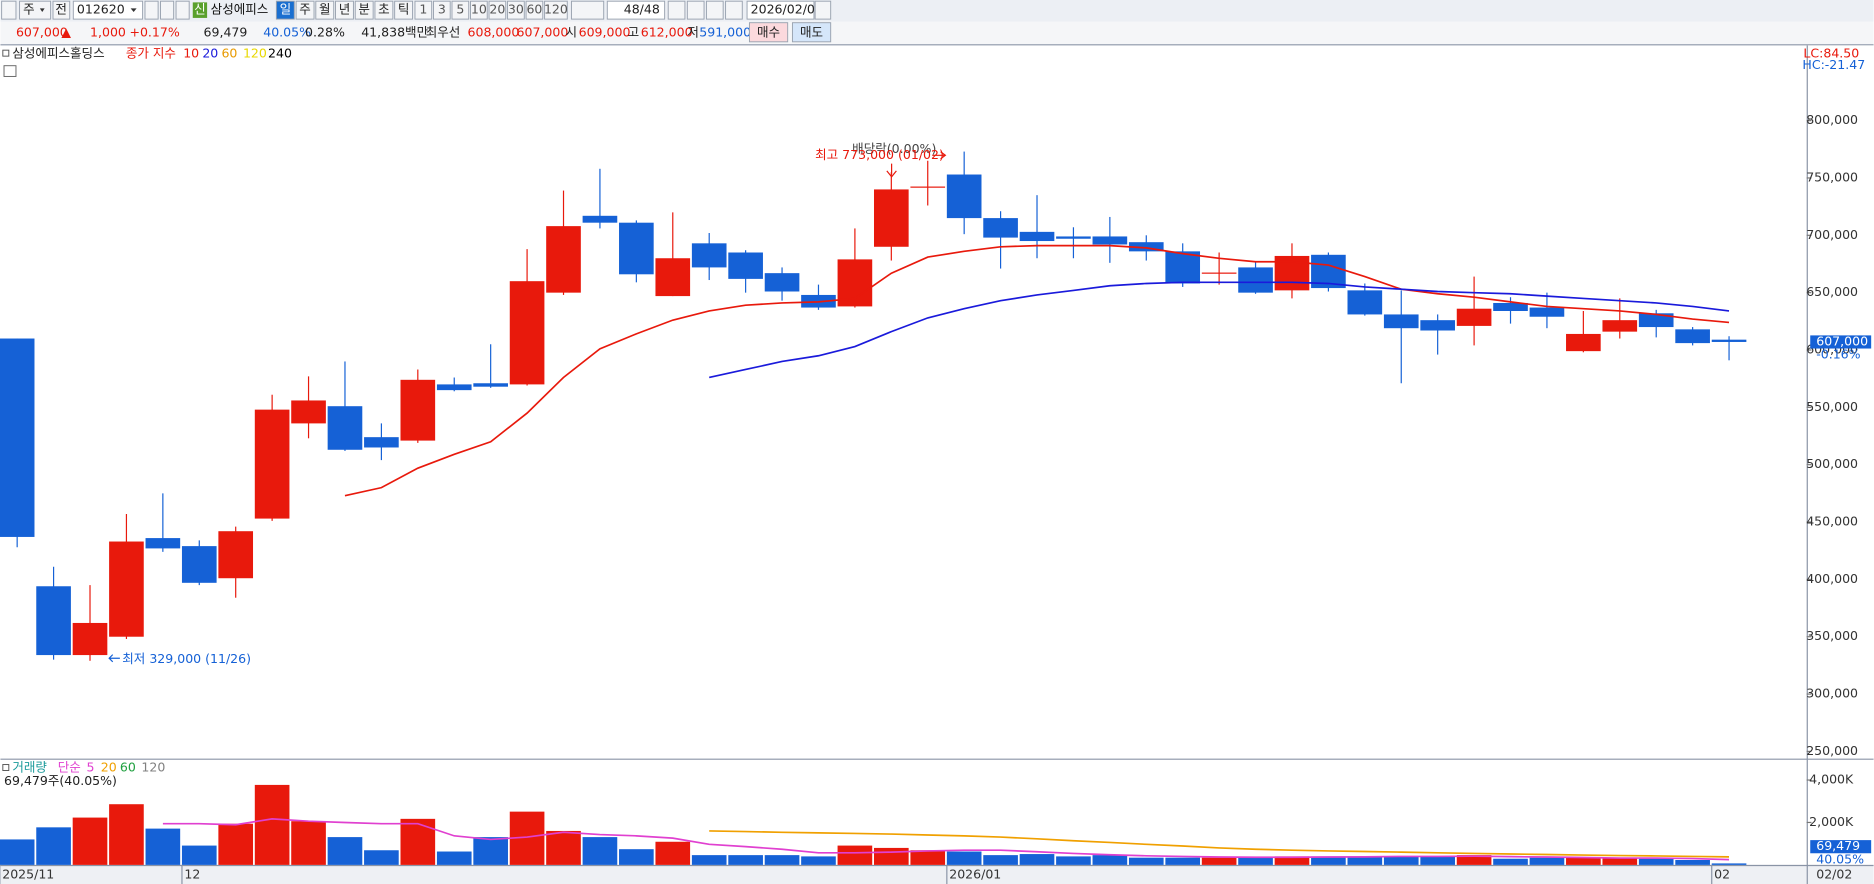  I want to click on y-tick-label: 450,000, so click(1832, 521).